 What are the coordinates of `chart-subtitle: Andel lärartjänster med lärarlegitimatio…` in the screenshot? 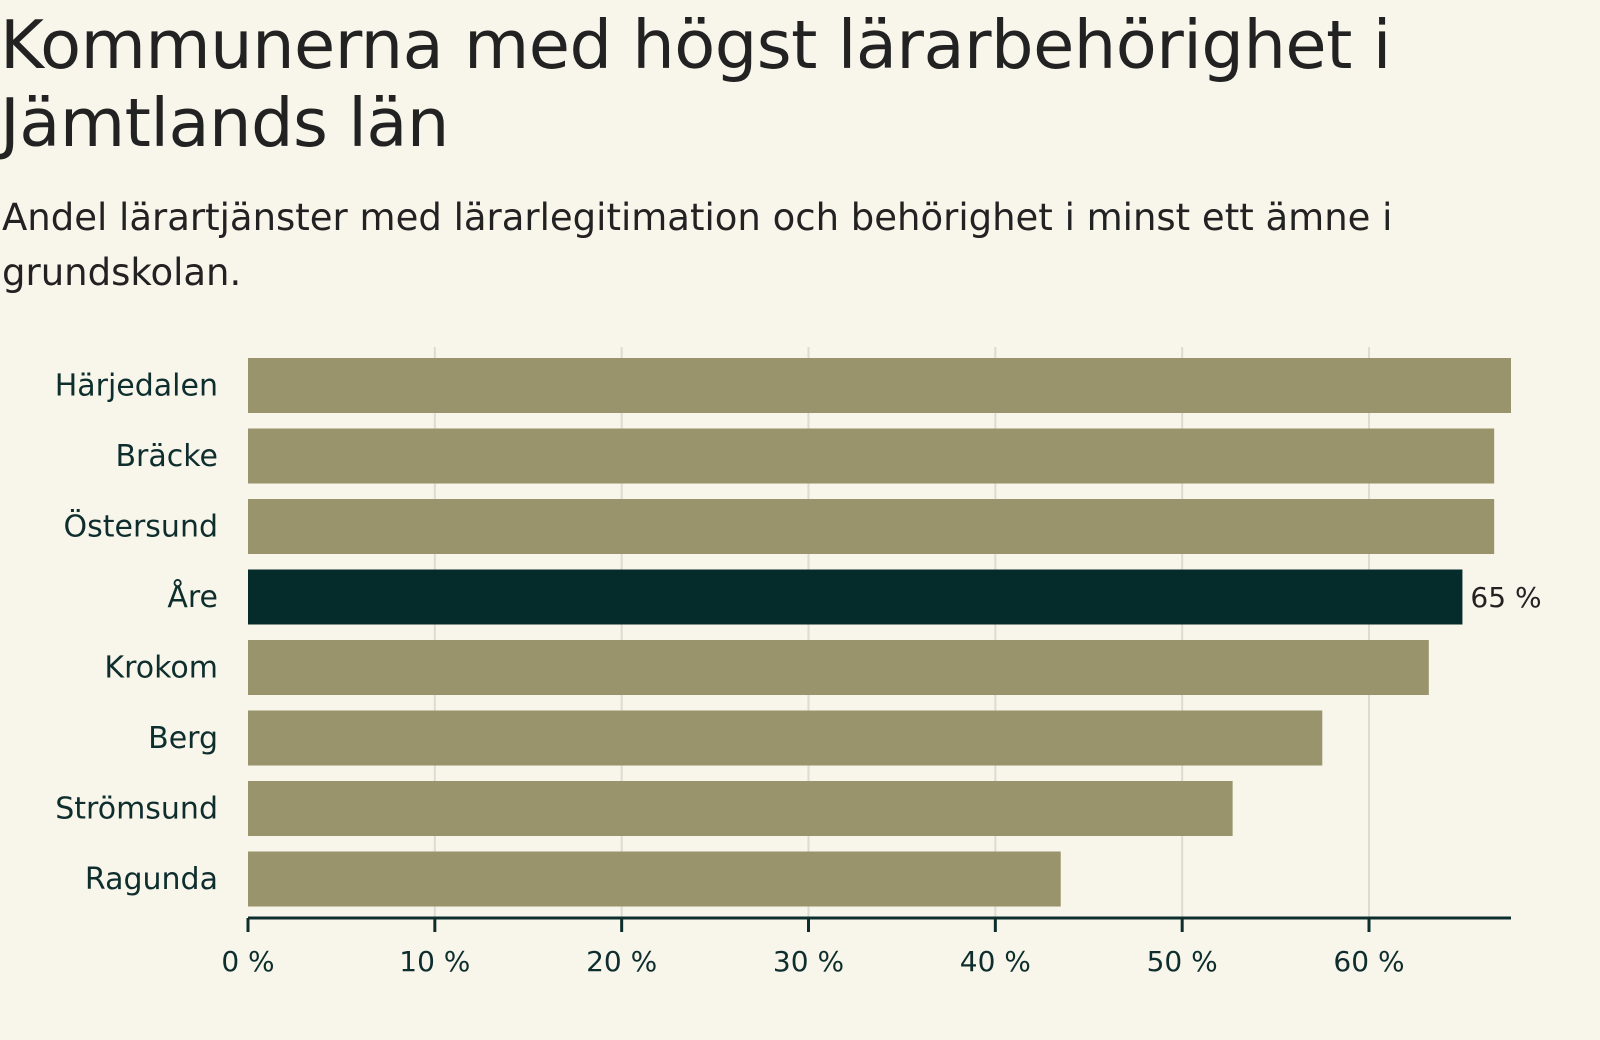 It's located at (697, 245).